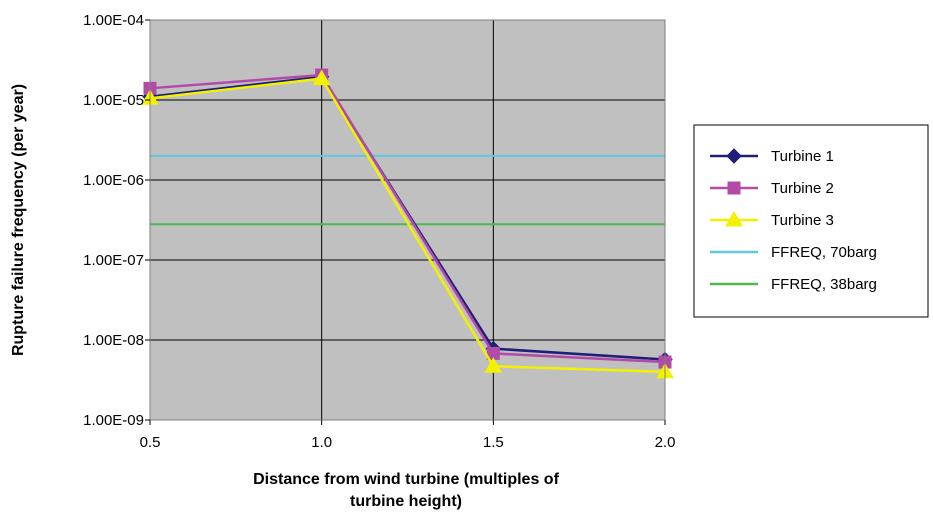 This screenshot has height=517, width=933. What do you see at coordinates (321, 442) in the screenshot?
I see `x-tick-label: 1.0` at bounding box center [321, 442].